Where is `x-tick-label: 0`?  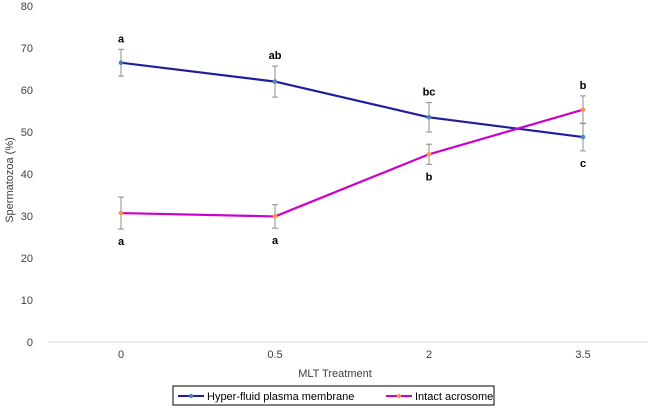 x-tick-label: 0 is located at coordinates (121, 355).